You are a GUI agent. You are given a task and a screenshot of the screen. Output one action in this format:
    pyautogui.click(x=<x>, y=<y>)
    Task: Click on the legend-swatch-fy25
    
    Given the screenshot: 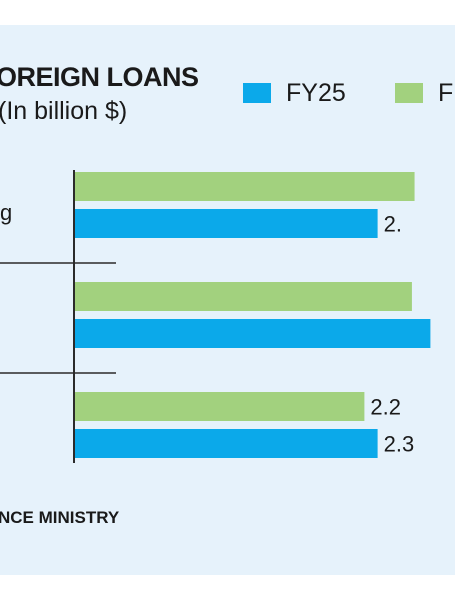 What is the action you would take?
    pyautogui.click(x=257, y=93)
    